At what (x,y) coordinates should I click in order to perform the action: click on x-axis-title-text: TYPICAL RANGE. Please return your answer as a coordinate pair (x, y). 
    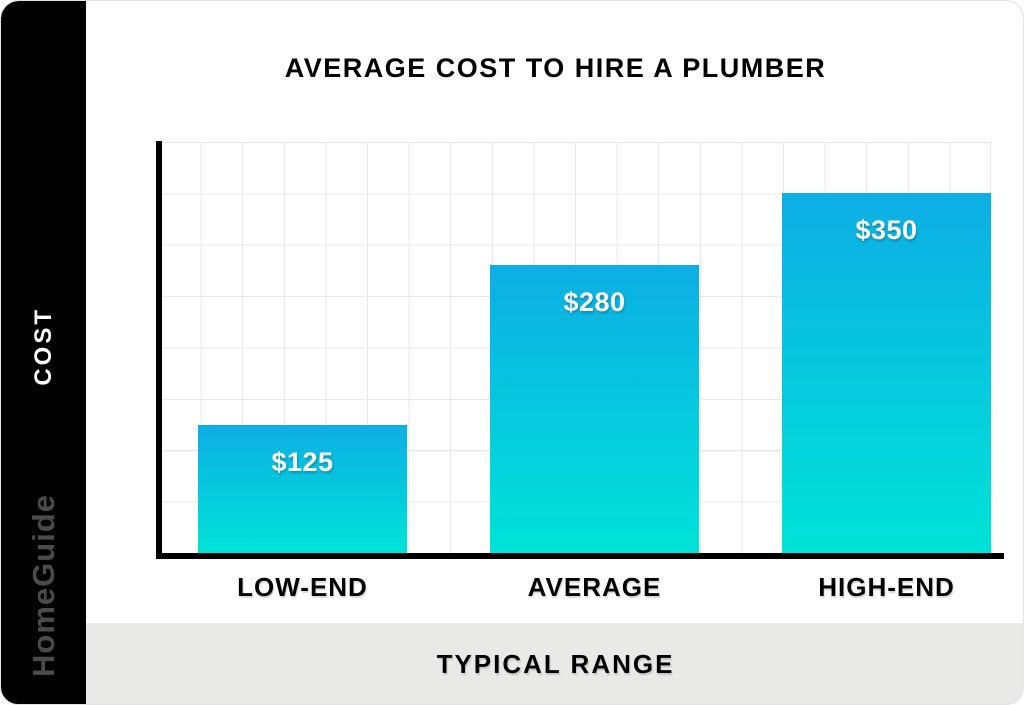
    Looking at the image, I should click on (555, 664).